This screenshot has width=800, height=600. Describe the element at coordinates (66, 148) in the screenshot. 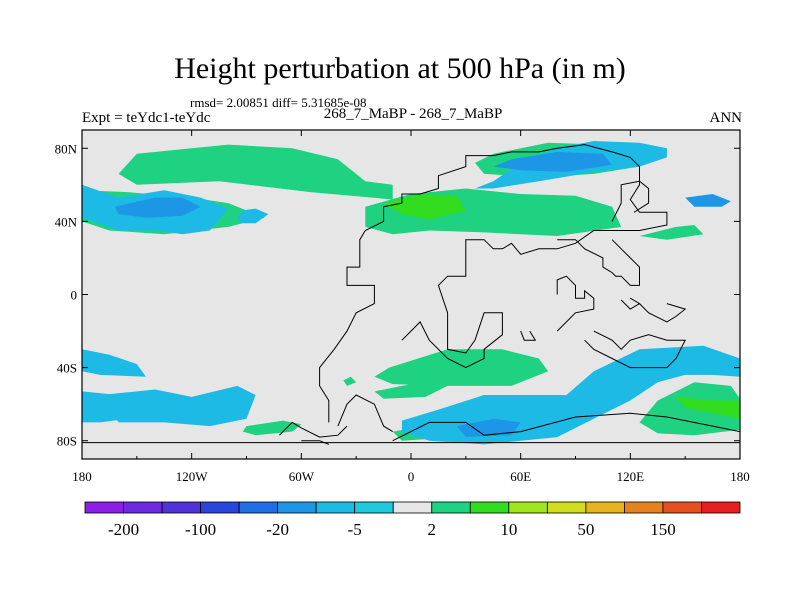

I see `y-tick-label-0: 80N` at that location.